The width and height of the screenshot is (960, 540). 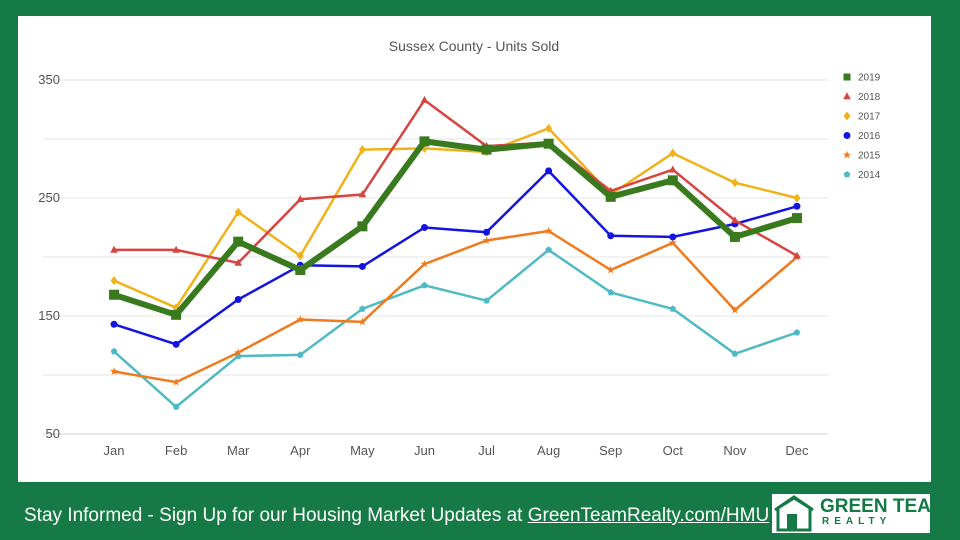 What do you see at coordinates (847, 154) in the screenshot?
I see `legend-marker-2015` at bounding box center [847, 154].